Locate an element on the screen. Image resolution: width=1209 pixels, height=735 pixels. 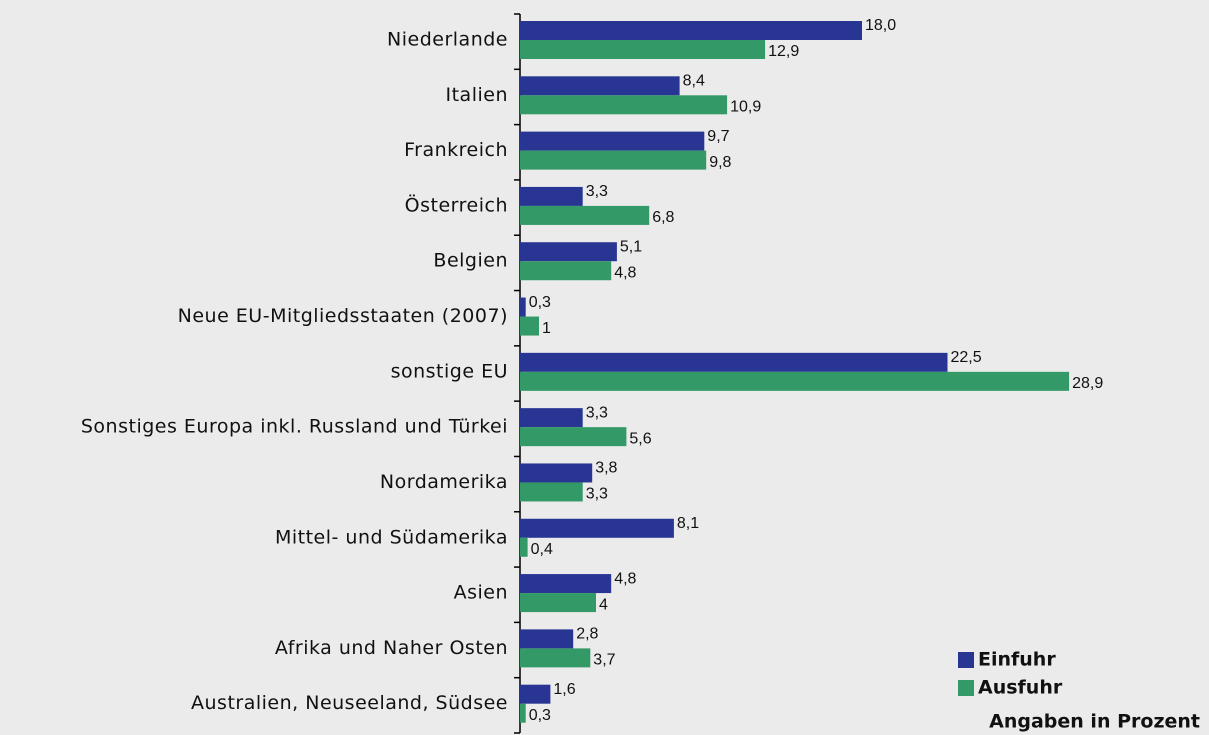
value-label: 8,1 is located at coordinates (688, 523).